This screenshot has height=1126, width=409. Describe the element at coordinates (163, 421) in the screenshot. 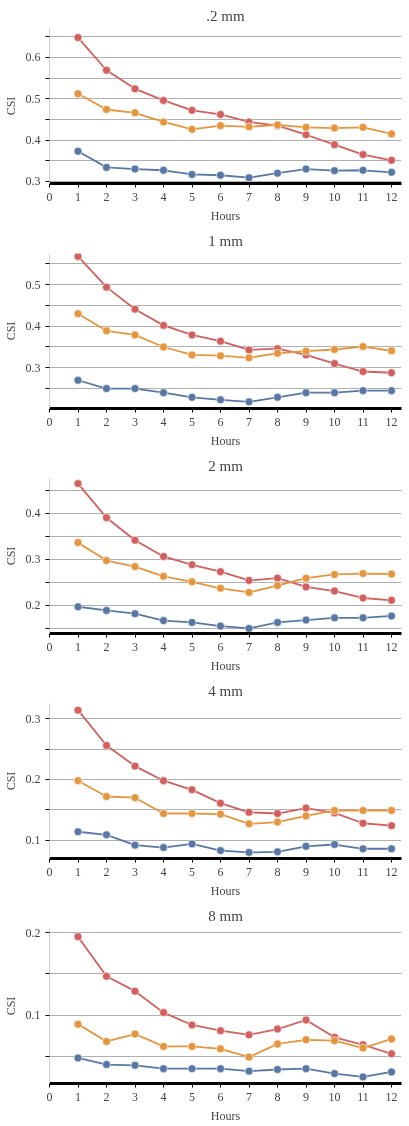

I see `x-tick-label: 4` at that location.